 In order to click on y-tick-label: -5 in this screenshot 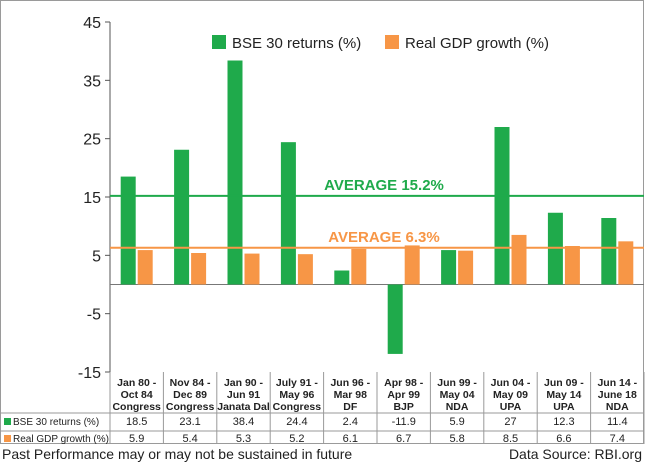, I will do `click(94, 315)`.